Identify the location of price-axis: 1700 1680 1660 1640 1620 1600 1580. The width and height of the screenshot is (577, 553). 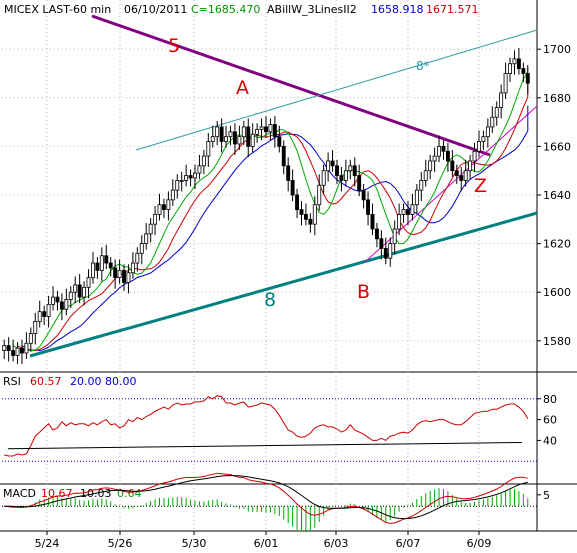
(554, 195).